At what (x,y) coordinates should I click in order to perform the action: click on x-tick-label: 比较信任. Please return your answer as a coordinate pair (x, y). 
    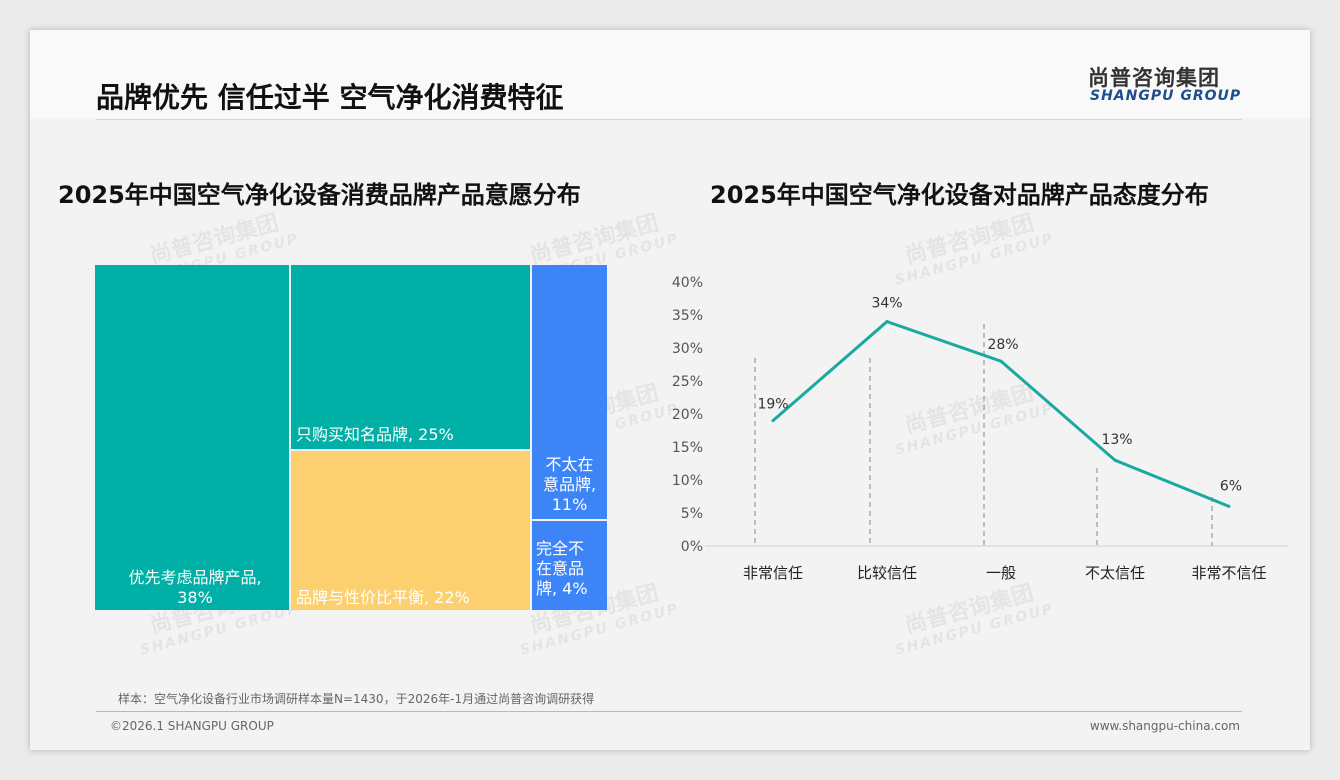
    Looking at the image, I should click on (887, 573).